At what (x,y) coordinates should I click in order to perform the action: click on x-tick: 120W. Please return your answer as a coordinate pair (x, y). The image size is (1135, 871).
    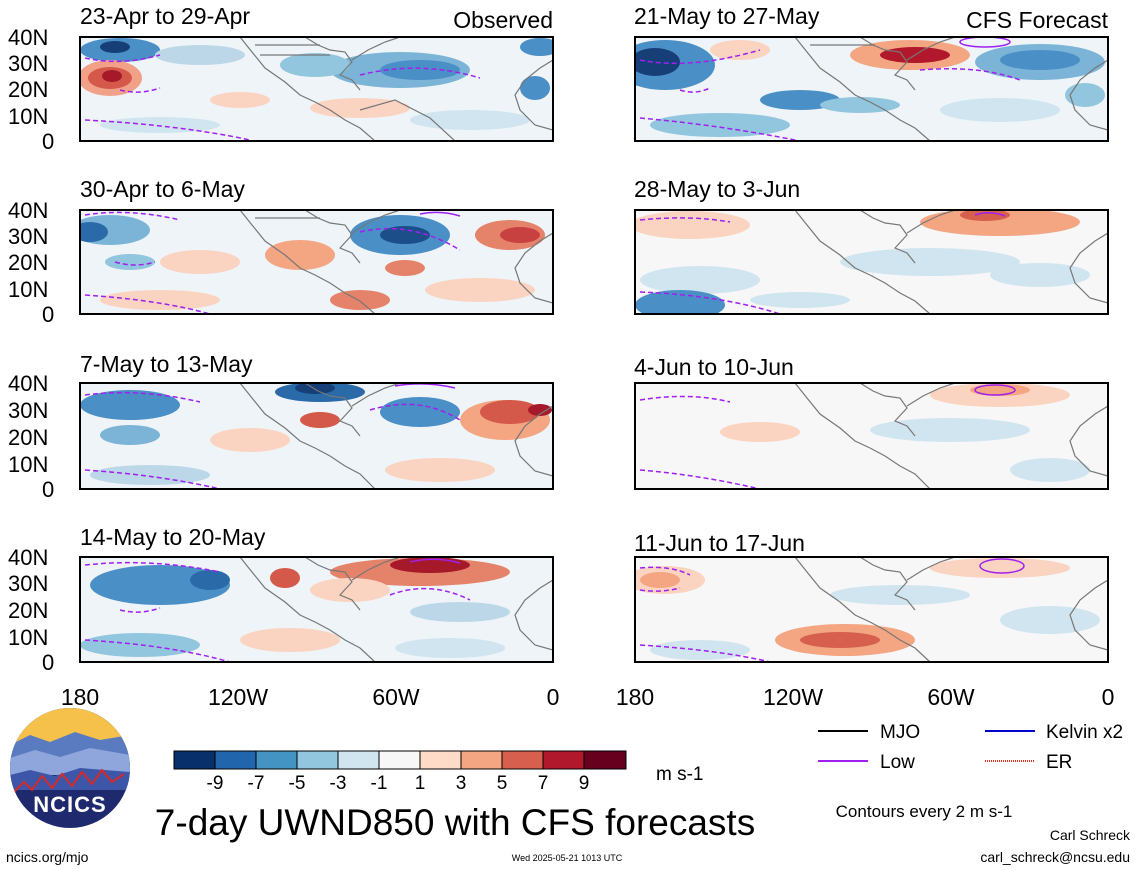
    Looking at the image, I should click on (793, 697).